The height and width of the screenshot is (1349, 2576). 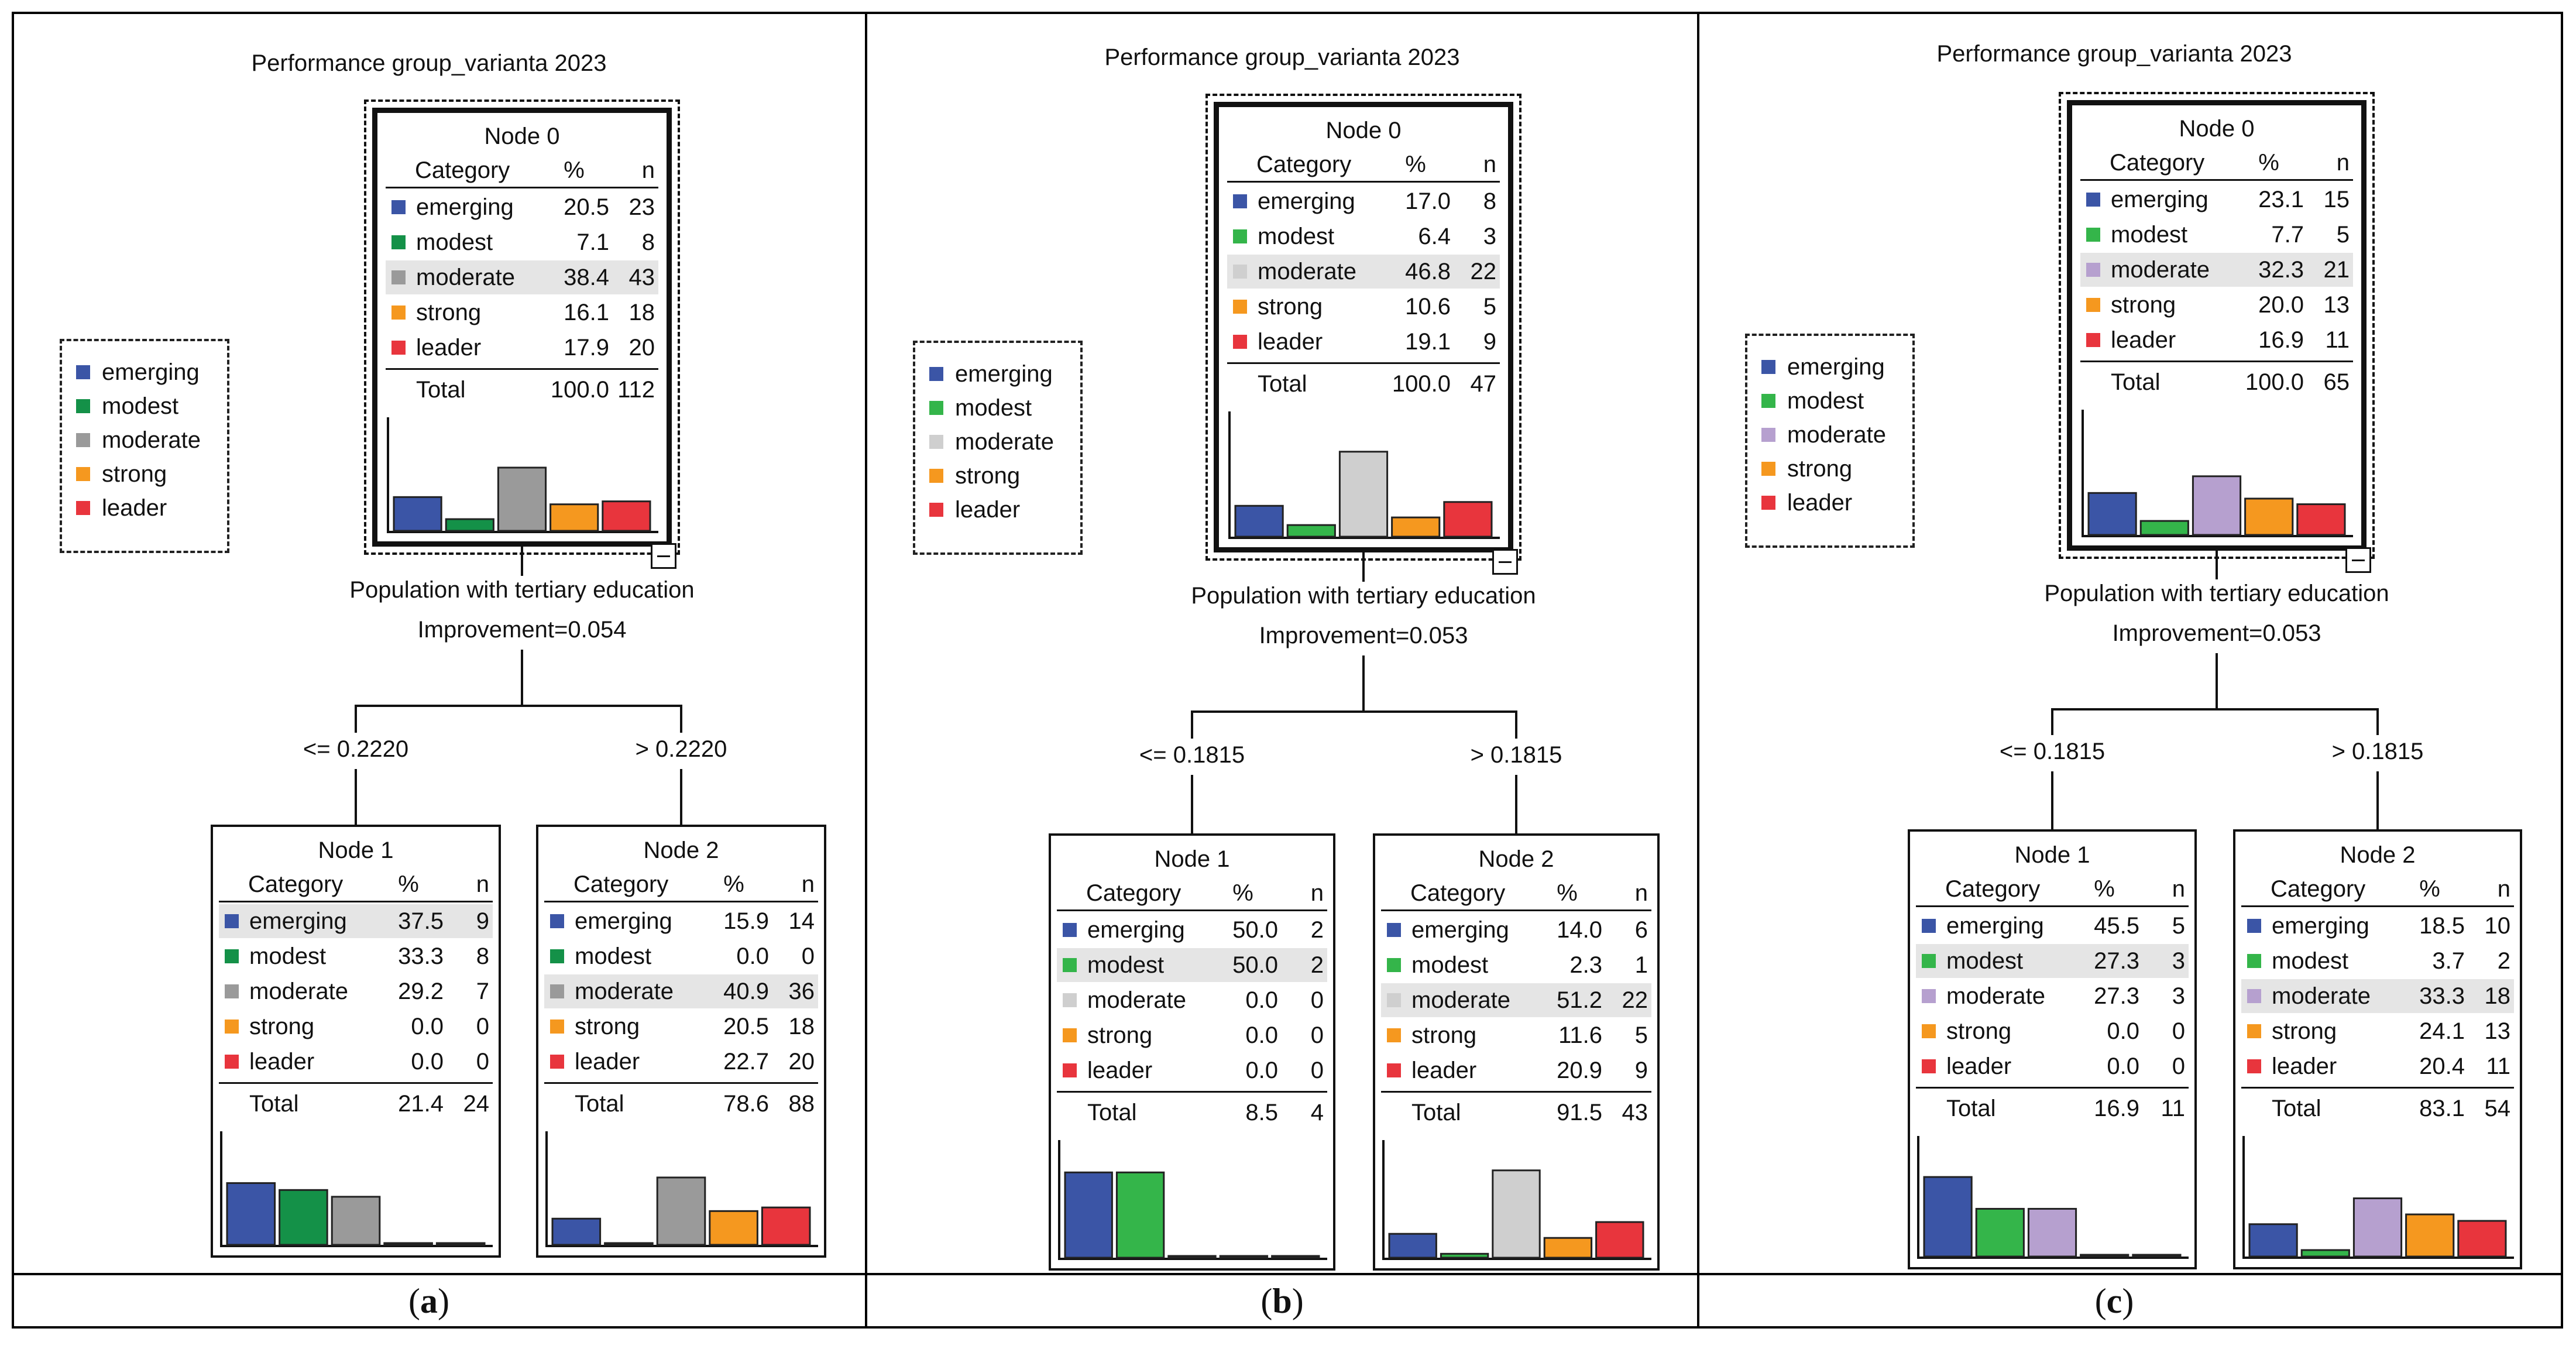 What do you see at coordinates (2217, 473) in the screenshot?
I see `node-bar-chart` at bounding box center [2217, 473].